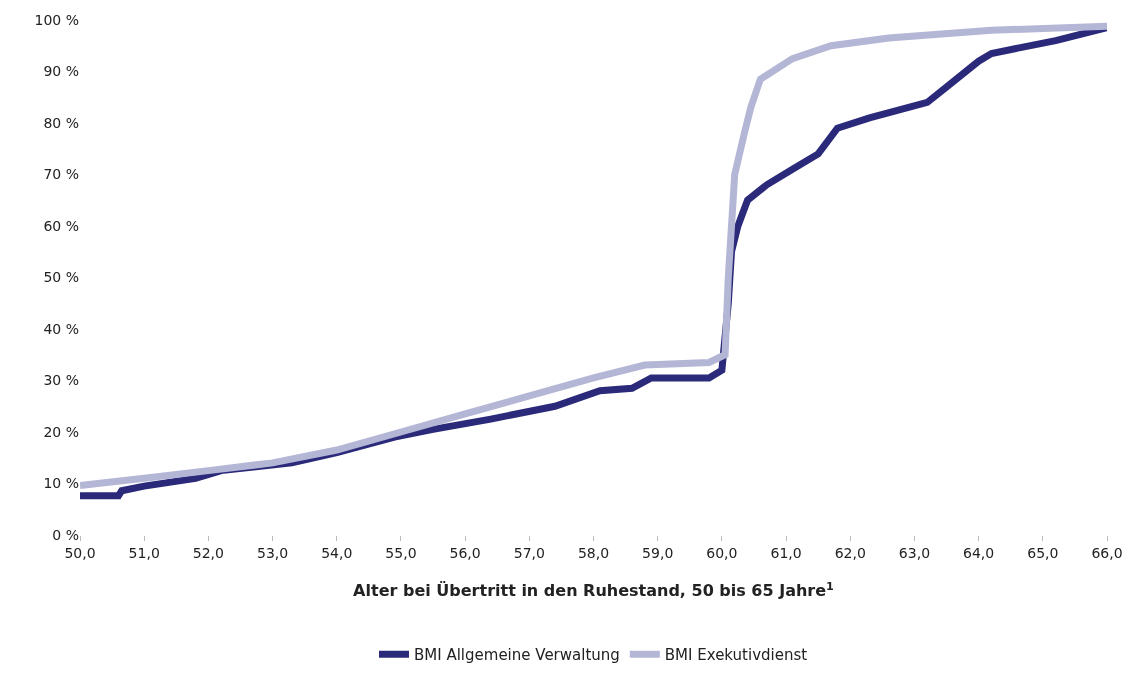 Image resolution: width=1147 pixels, height=685 pixels. I want to click on y-tick-label: 80 %, so click(61, 122).